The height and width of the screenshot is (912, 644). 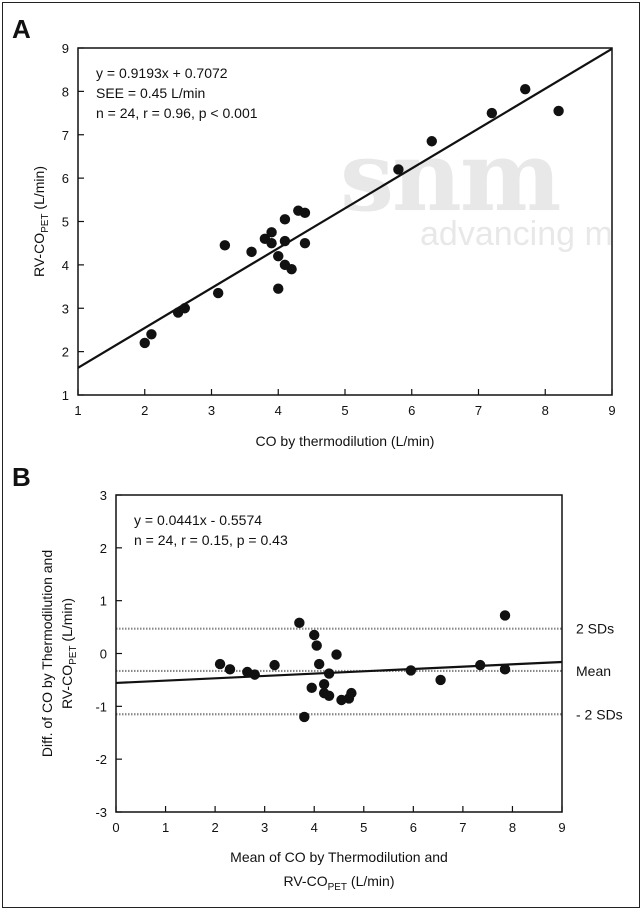 What do you see at coordinates (198, 520) in the screenshot?
I see `chart-b-annotation-0: y = 0.0441x - 0.5574` at bounding box center [198, 520].